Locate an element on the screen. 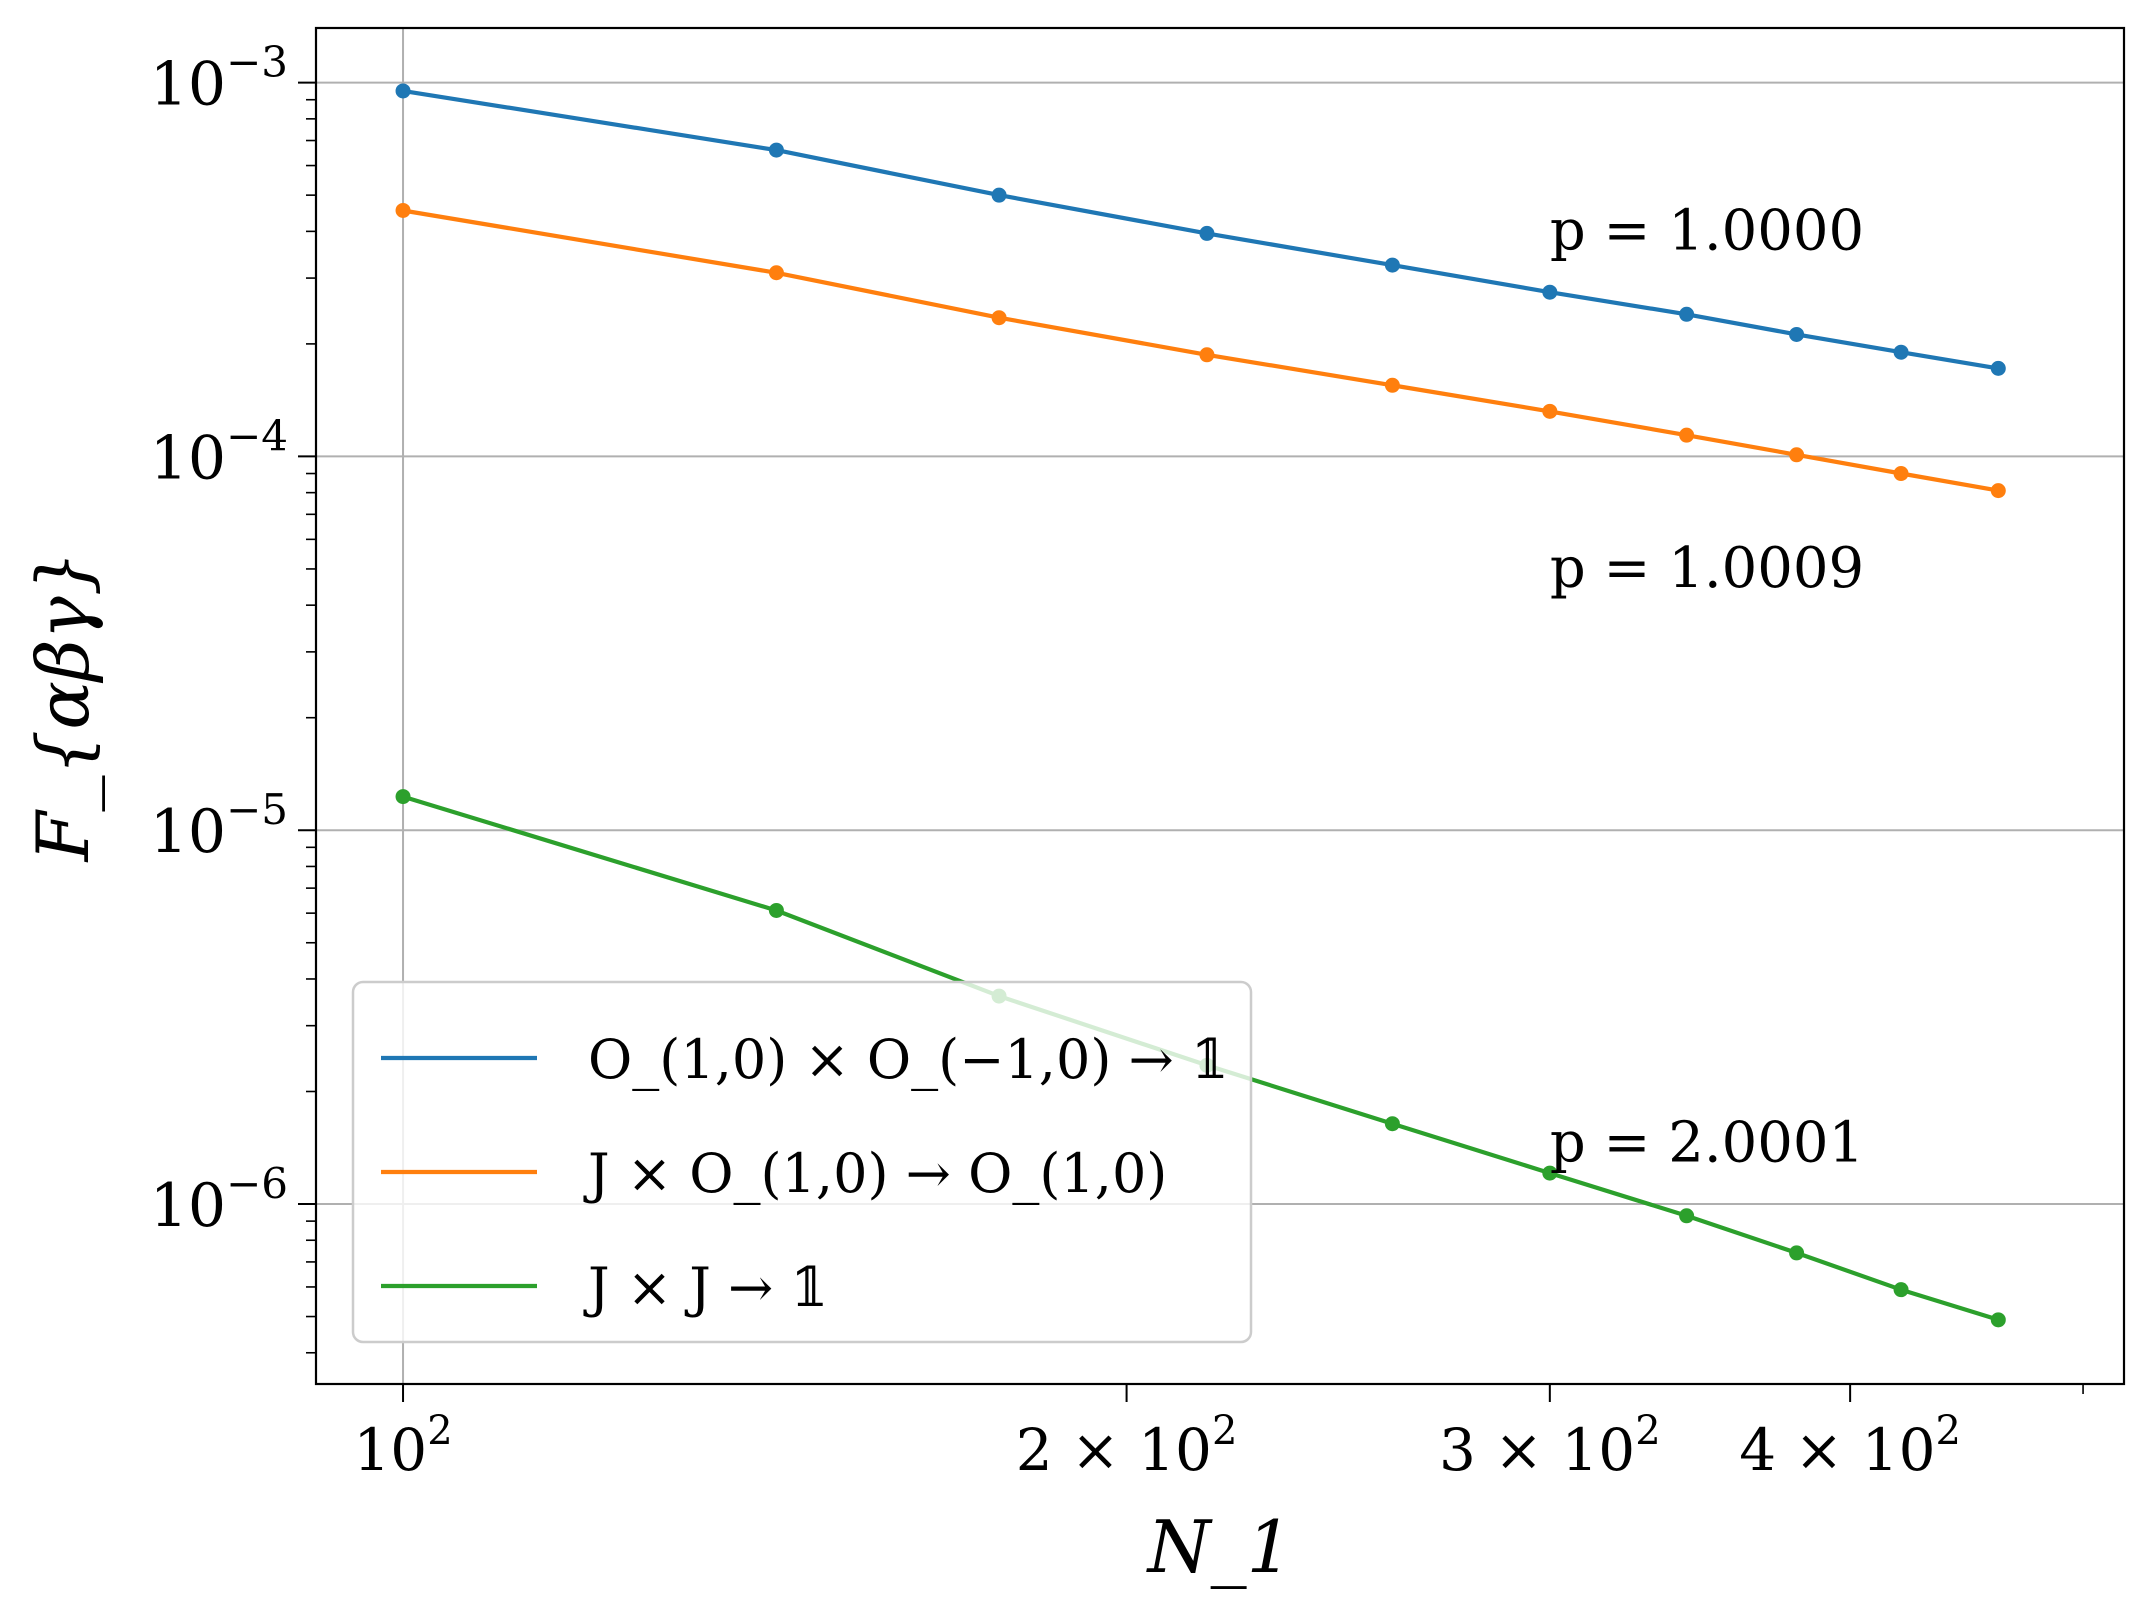  y-tick-label: 10⁻³ is located at coordinates (219, 79).